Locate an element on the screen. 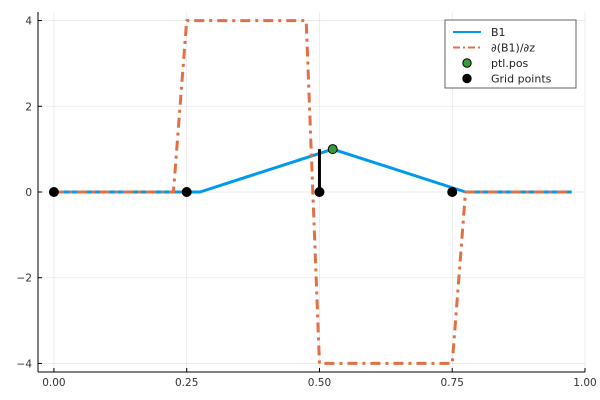 The width and height of the screenshot is (600, 400). legend-label-0: B1 is located at coordinates (498, 32).